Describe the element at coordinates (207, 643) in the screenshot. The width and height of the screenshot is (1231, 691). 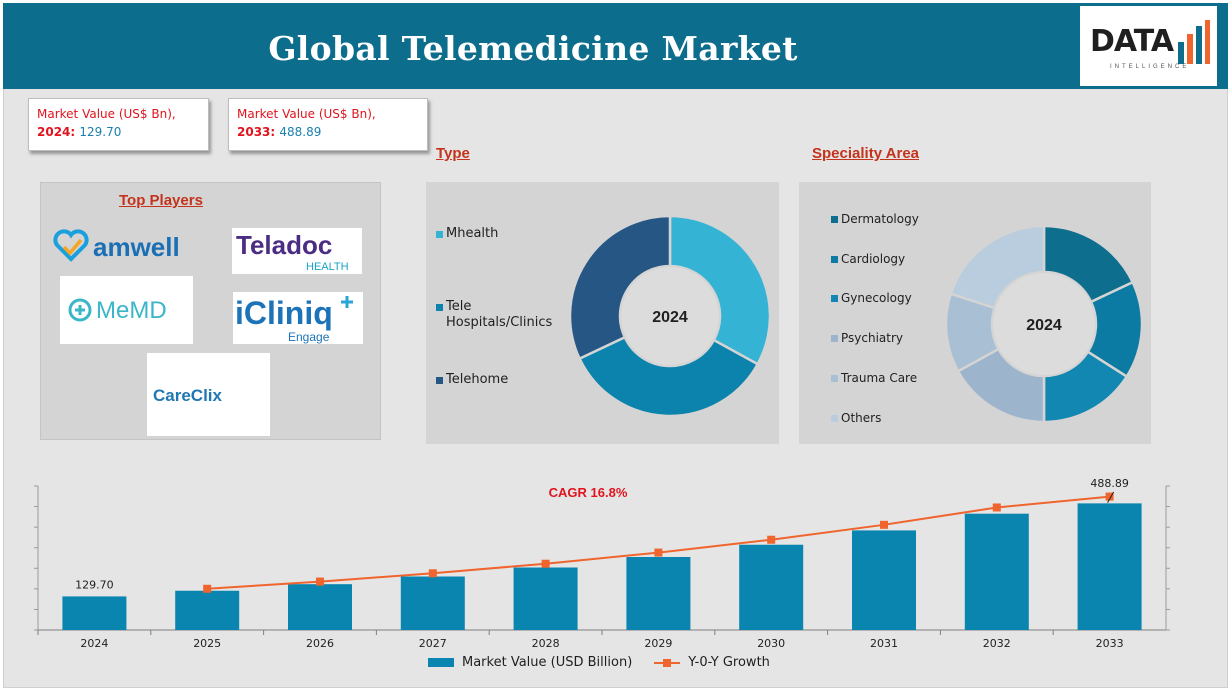
I see `x-tick-label: 2025` at that location.